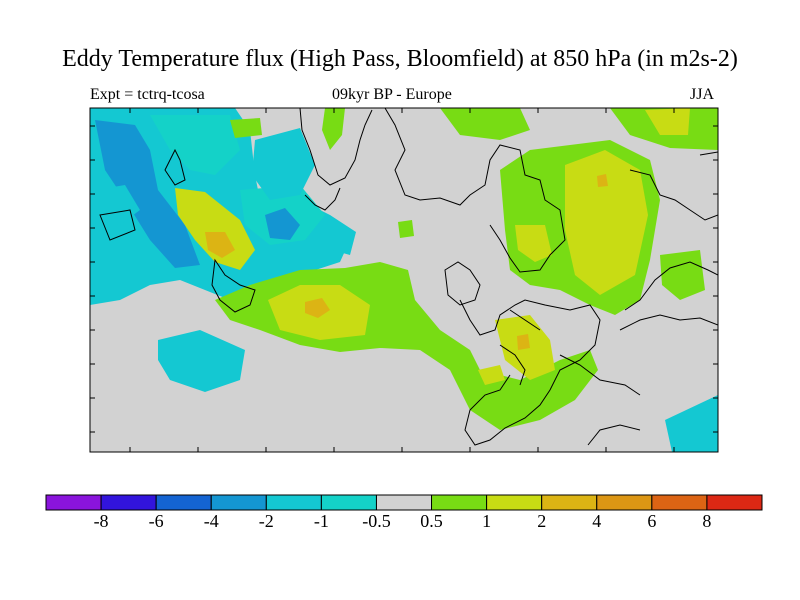  What do you see at coordinates (485, 124) in the screenshot?
I see `positive-flux-patch-baltic-north` at bounding box center [485, 124].